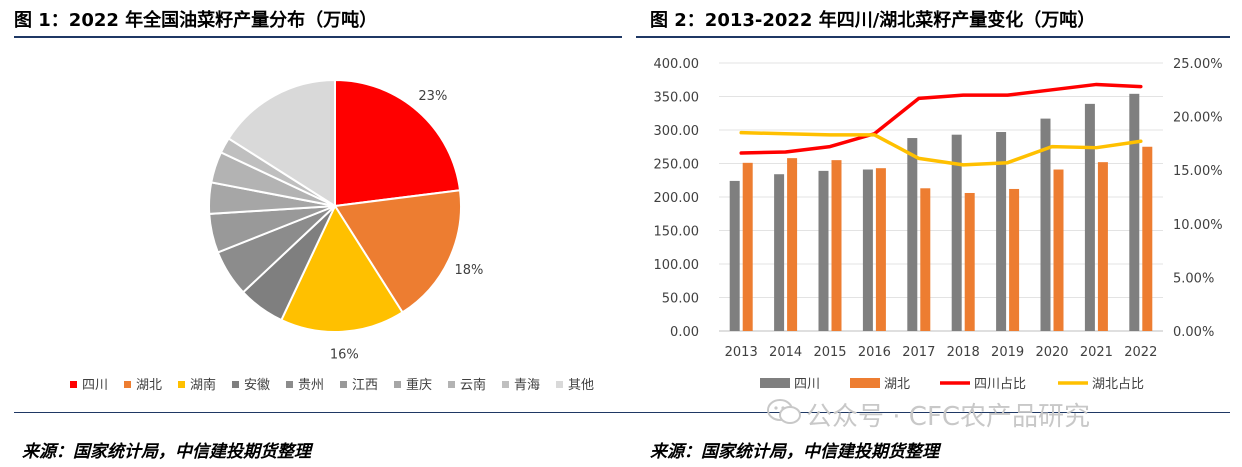  What do you see at coordinates (734, 255) in the screenshot?
I see `bar-四川-2013` at bounding box center [734, 255].